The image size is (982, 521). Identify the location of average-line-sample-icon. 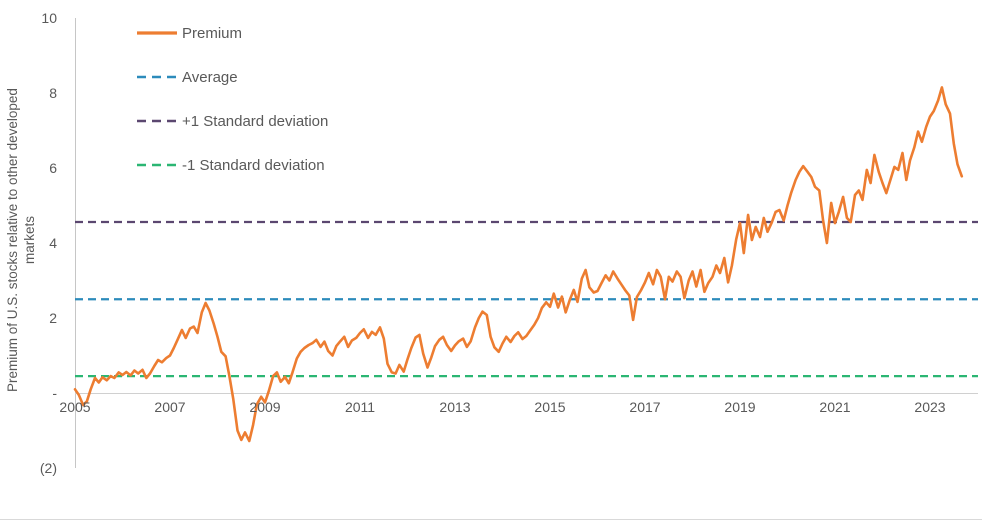
(157, 77).